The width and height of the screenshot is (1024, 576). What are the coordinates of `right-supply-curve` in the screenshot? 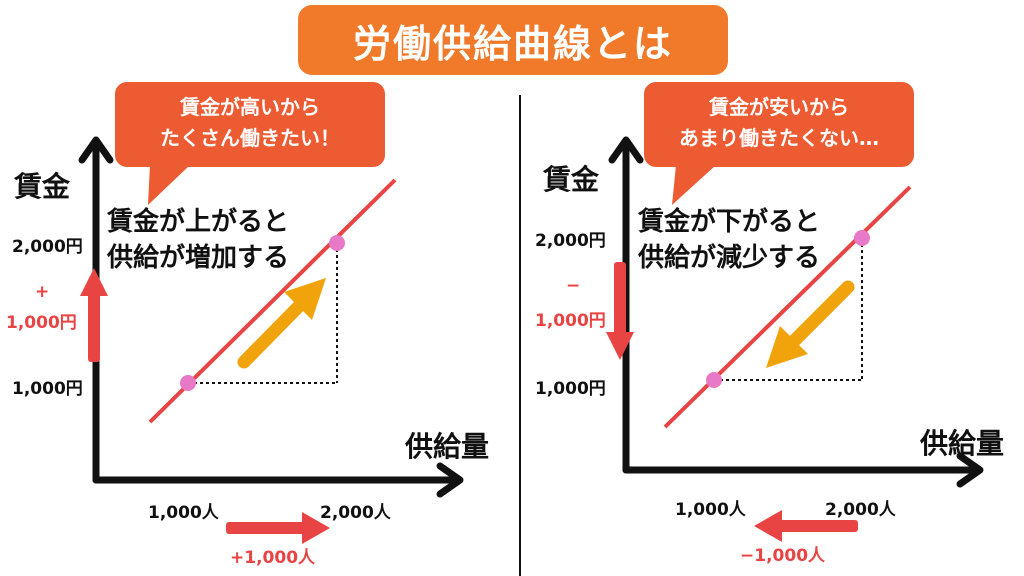 It's located at (787, 307).